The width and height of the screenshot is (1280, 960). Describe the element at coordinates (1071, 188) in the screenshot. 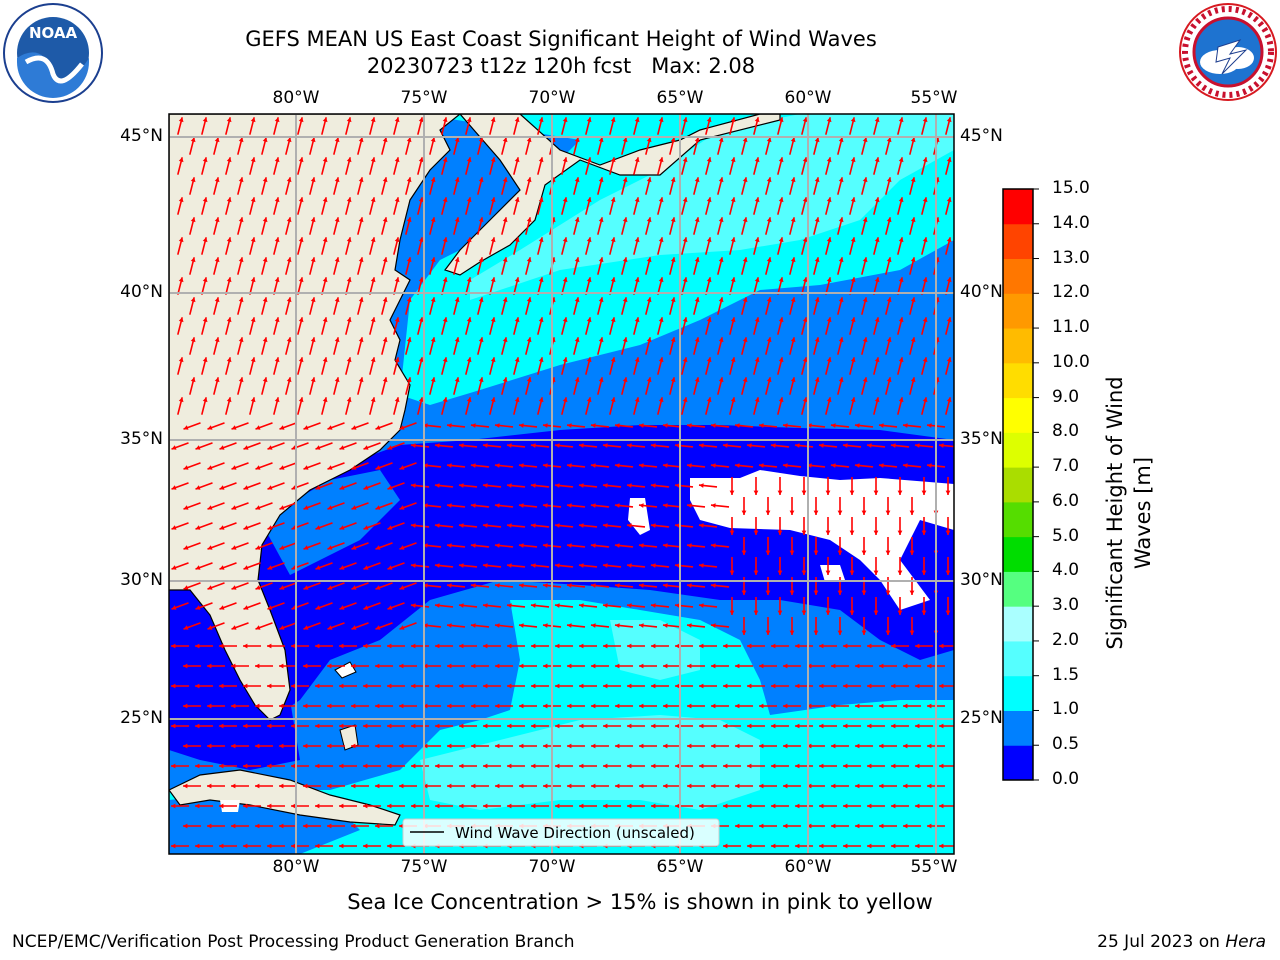

I see `colorbar-tick-label: 15.0` at that location.